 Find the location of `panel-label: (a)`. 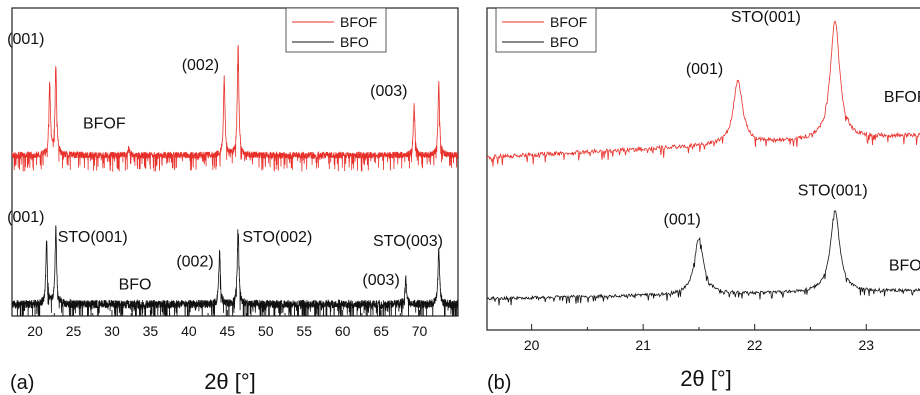

panel-label: (a) is located at coordinates (22, 383).